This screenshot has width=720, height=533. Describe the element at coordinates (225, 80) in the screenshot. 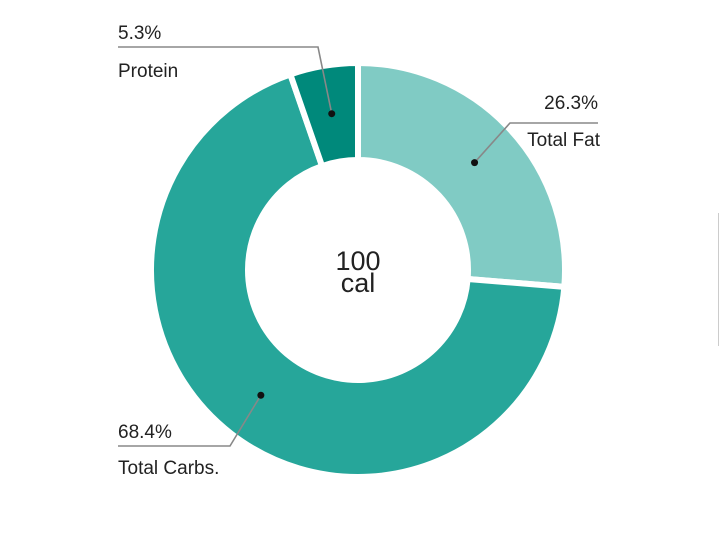

I see `leader-line-protein` at that location.